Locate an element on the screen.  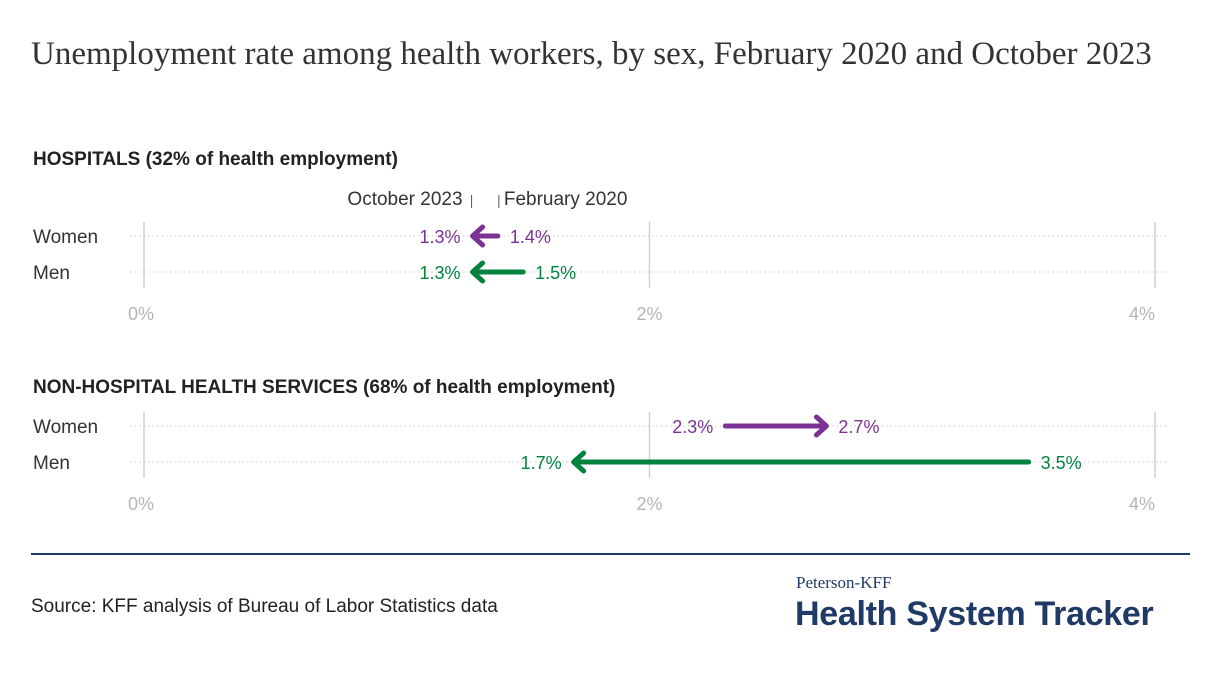
plot-non-hospital: 0% 2% 4% Women Men 2.3% 2.7% 3.5% 1.7% is located at coordinates (600, 463).